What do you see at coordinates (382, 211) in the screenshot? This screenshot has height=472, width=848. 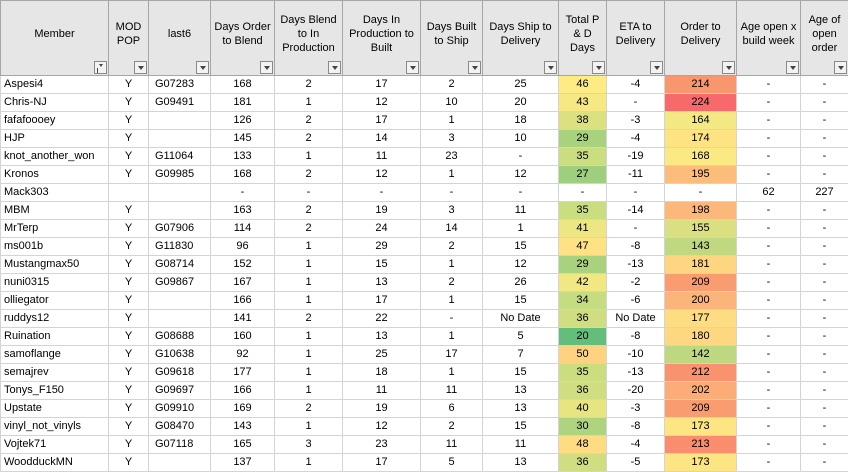 I see `days-production-to-built-cell: 19` at bounding box center [382, 211].